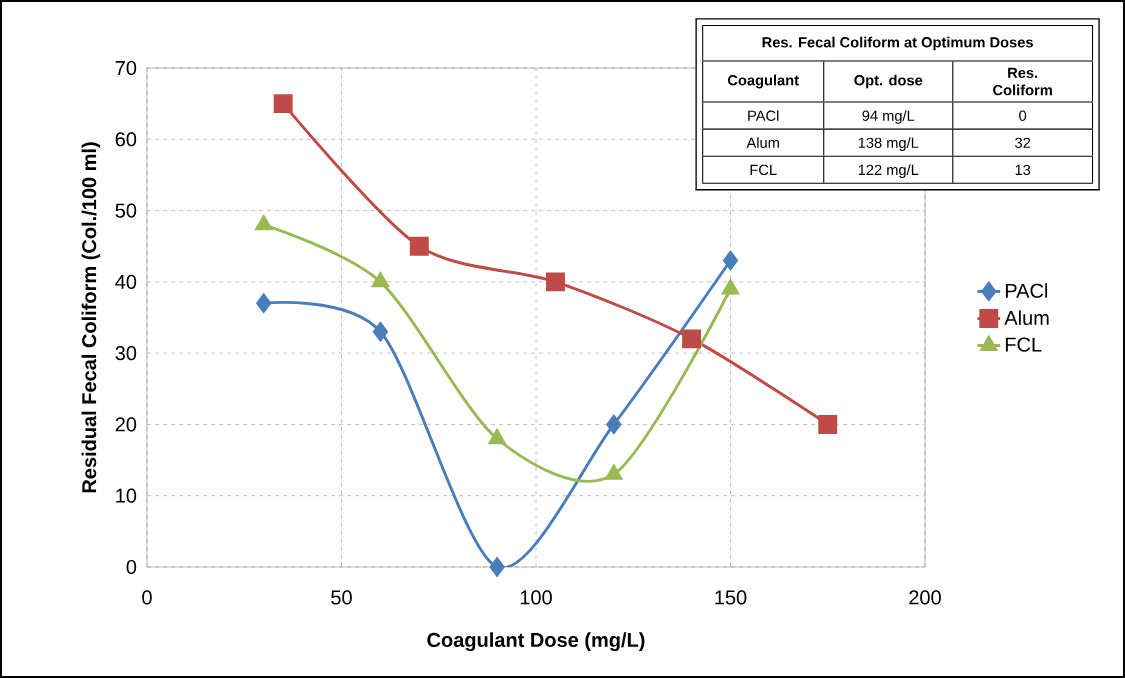 The width and height of the screenshot is (1125, 678). I want to click on text: 0, so click(1023, 115).